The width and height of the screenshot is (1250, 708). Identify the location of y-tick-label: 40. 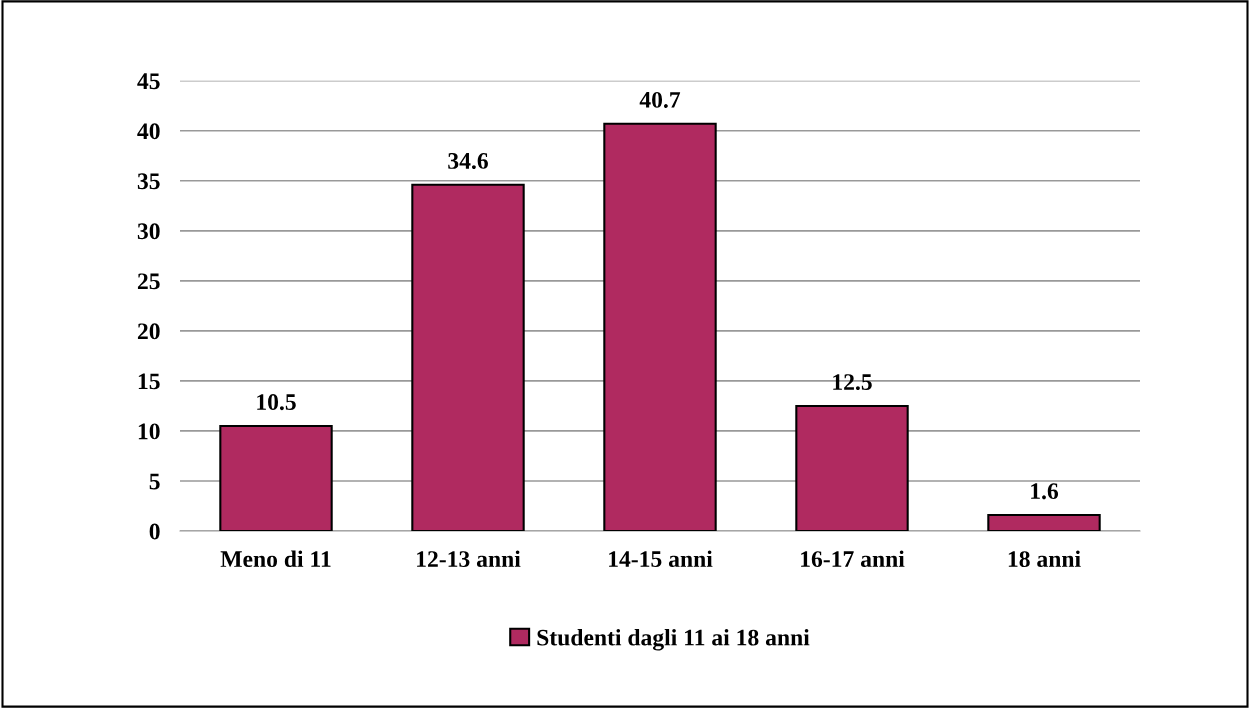
(148, 131).